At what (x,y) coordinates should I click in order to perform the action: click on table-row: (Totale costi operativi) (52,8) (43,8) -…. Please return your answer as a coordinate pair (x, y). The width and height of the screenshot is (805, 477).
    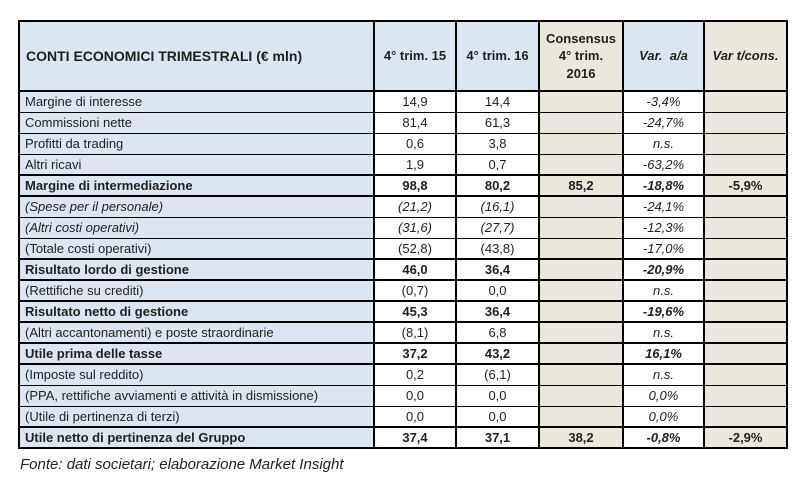
    Looking at the image, I should click on (403, 248).